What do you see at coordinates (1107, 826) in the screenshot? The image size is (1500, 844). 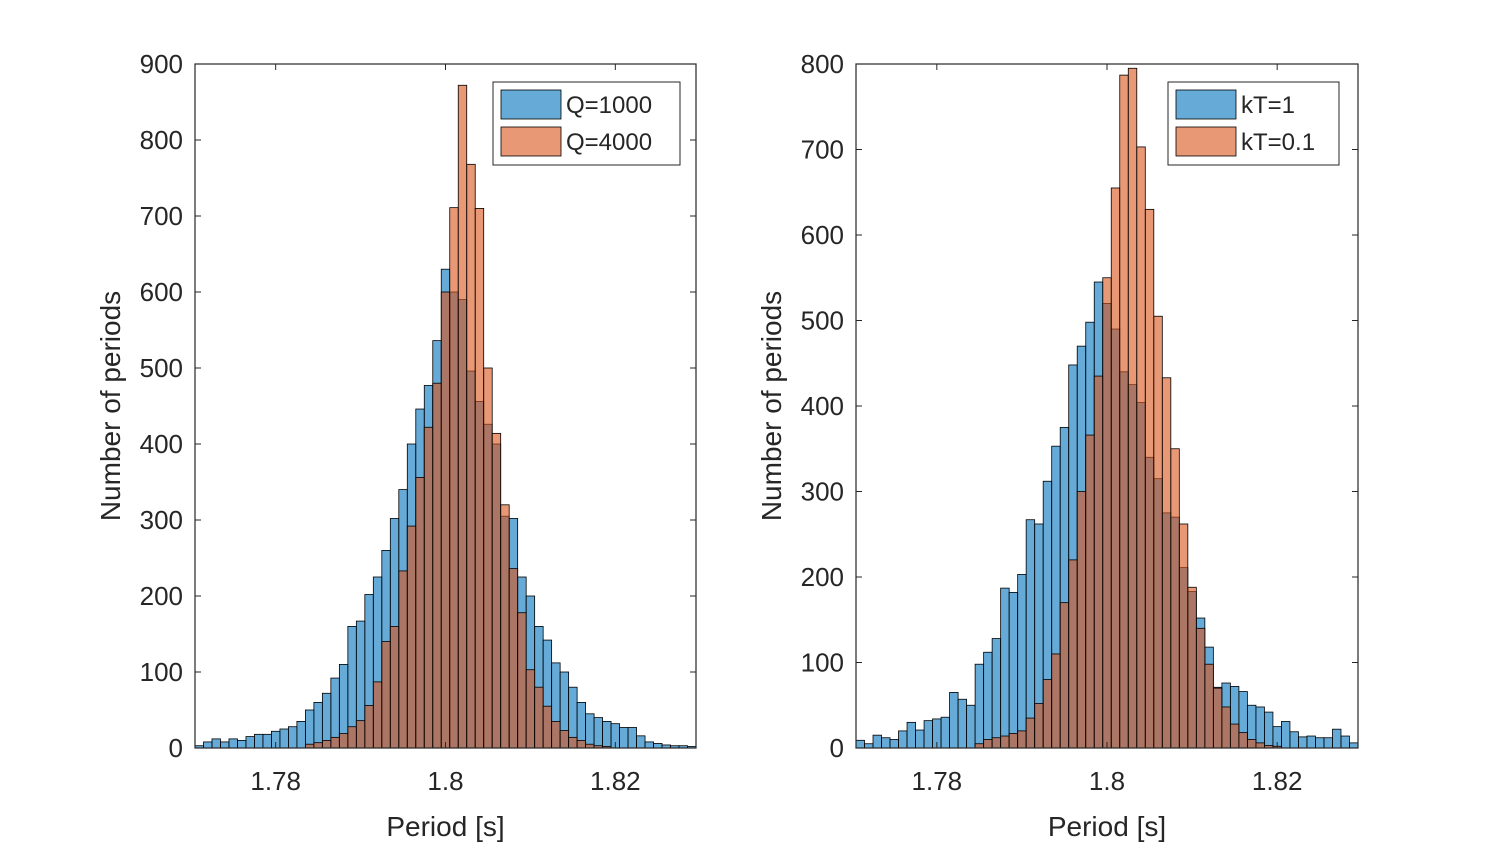 I see `right-x-axis-label: Period [s]` at bounding box center [1107, 826].